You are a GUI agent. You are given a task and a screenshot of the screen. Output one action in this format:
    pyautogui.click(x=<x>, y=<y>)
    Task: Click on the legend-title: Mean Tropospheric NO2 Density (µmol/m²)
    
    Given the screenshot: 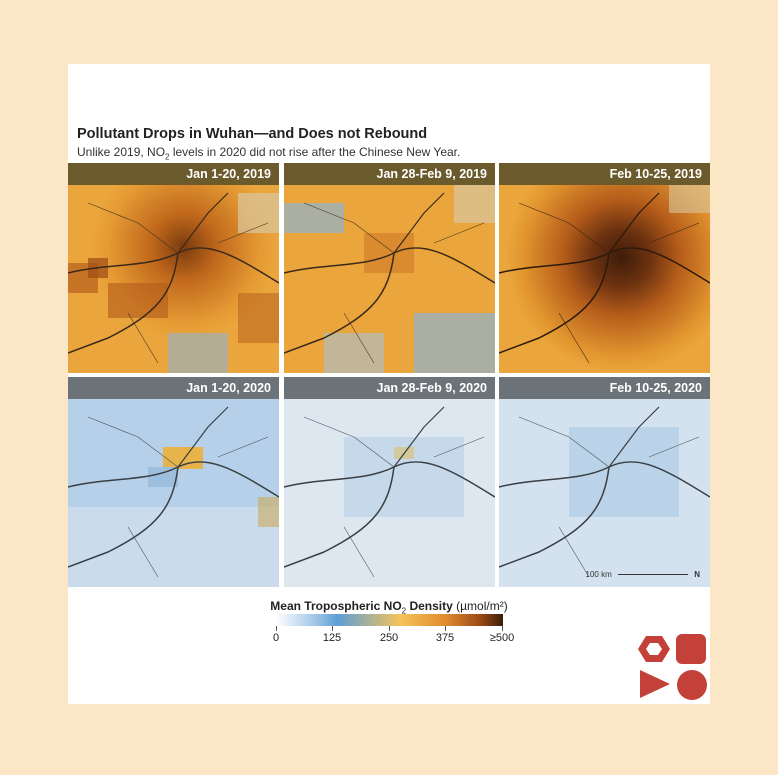 What is the action you would take?
    pyautogui.click(x=389, y=607)
    